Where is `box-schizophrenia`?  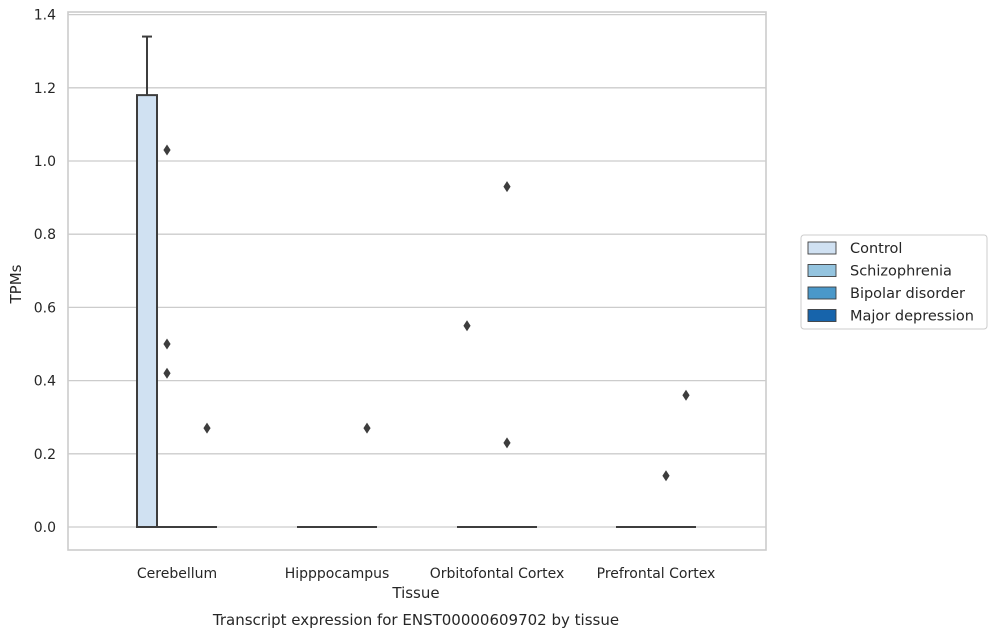 box-schizophrenia is located at coordinates (167, 336).